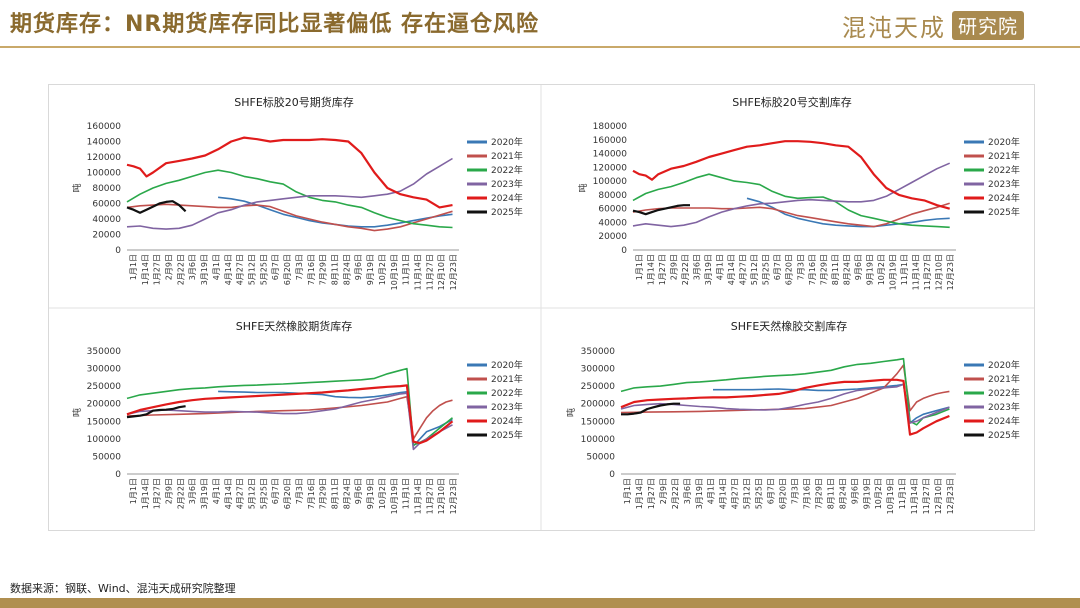  Describe the element at coordinates (123, 588) in the screenshot. I see `data-source-note: 数据来源：钢联、Wind、混沌天成研究院整理` at that location.